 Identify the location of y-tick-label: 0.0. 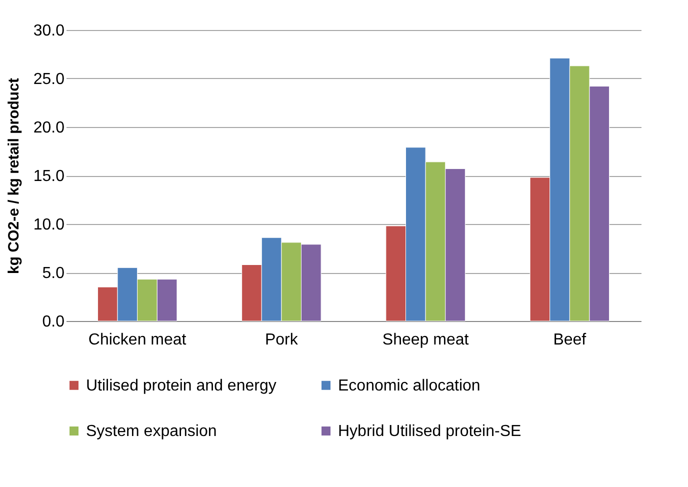
(53, 322).